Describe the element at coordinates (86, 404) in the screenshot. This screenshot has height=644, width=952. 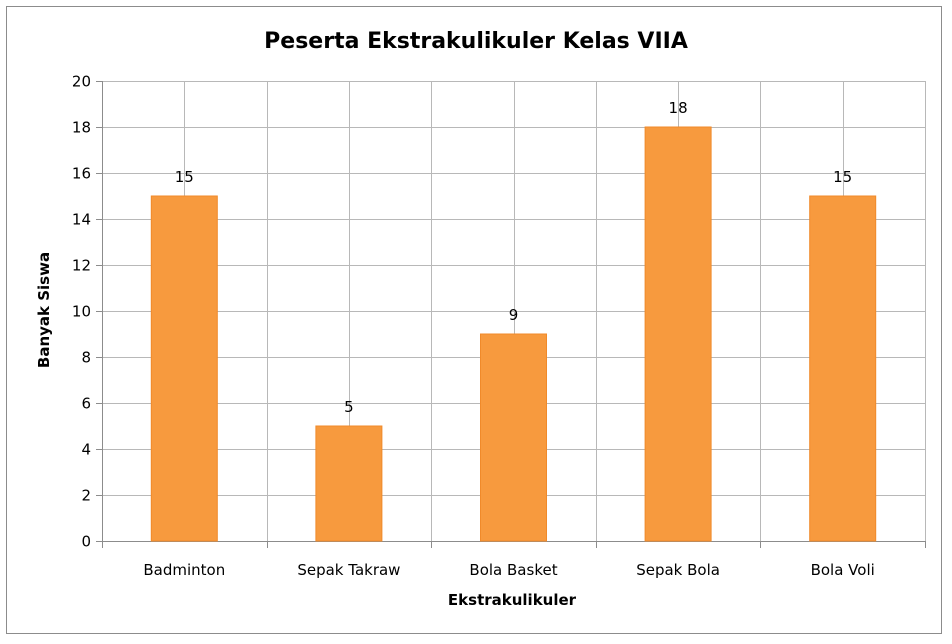
I see `y-tick-label: 6` at that location.